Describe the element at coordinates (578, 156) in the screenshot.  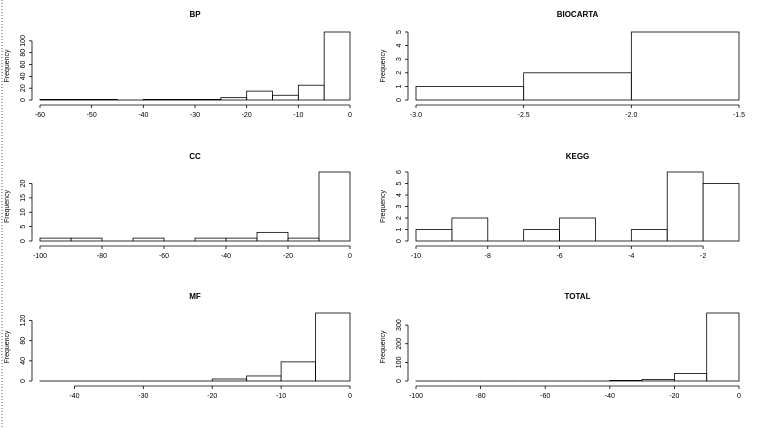
I see `chart-title: KEGG` at that location.